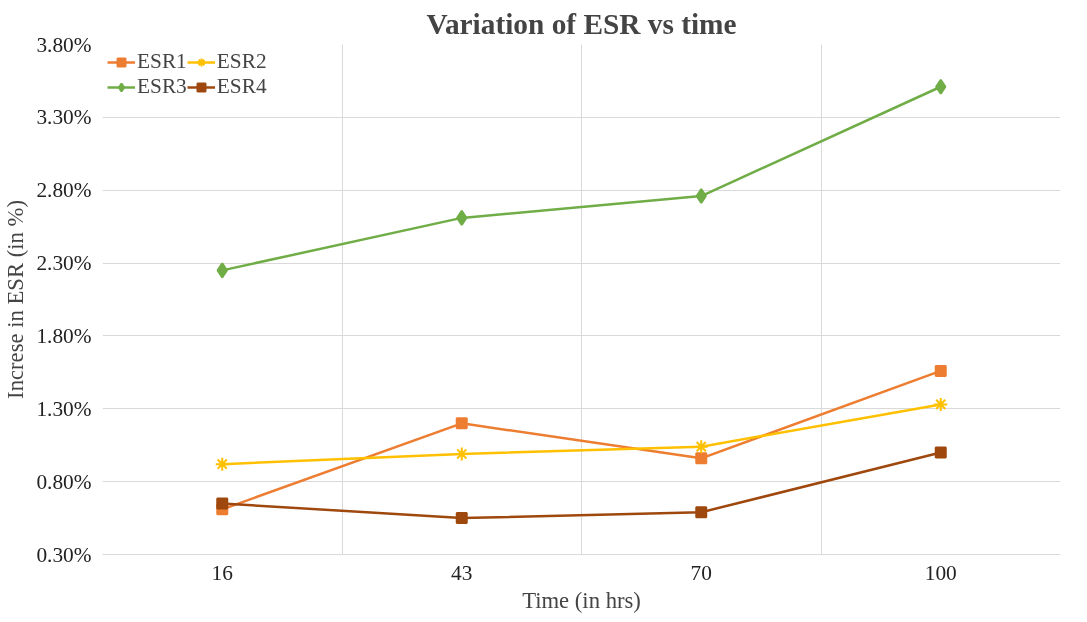  Describe the element at coordinates (940, 572) in the screenshot. I see `x-tick-label: 100` at that location.